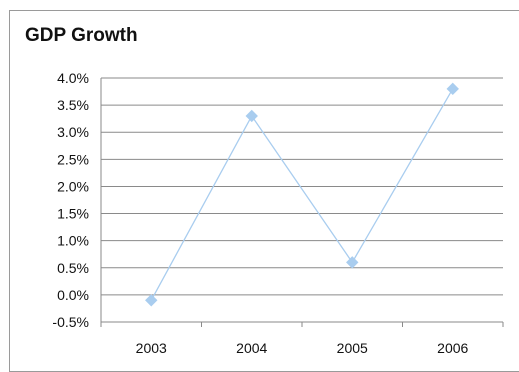  Describe the element at coordinates (151, 348) in the screenshot. I see `x-tick-label: 2003` at that location.